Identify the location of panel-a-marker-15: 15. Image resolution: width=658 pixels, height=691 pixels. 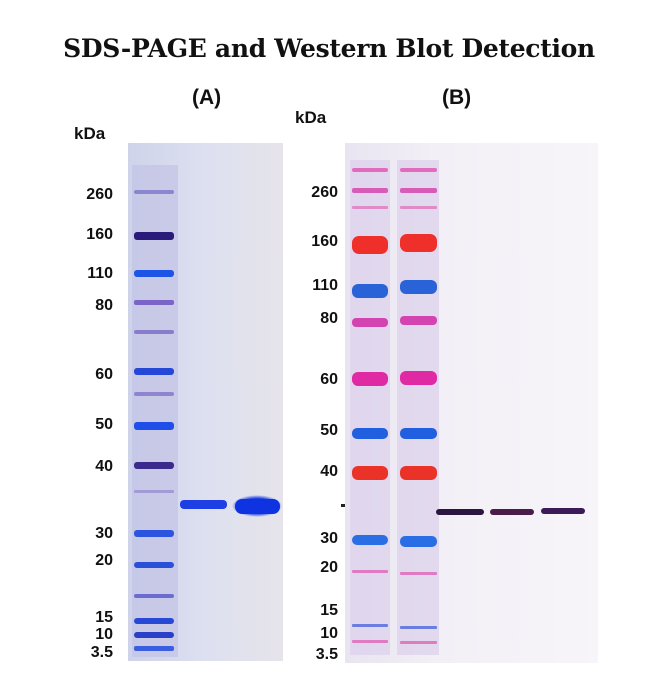
(104, 617).